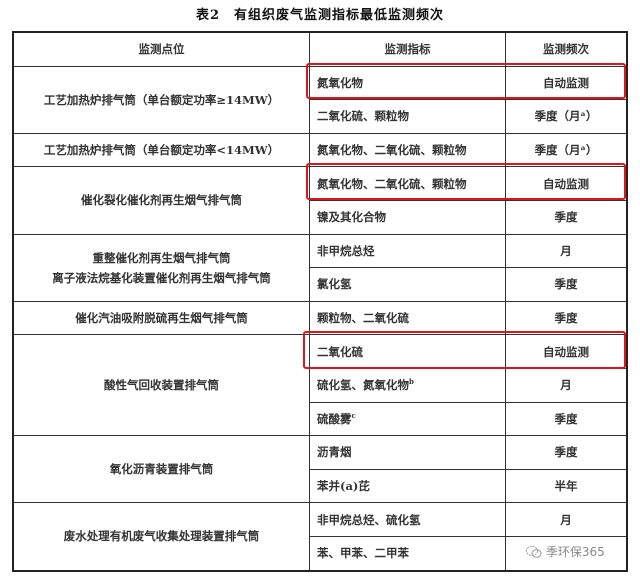 Image resolution: width=640 pixels, height=579 pixels. Describe the element at coordinates (161, 277) in the screenshot. I see `monitoring-point: 离子液法烷基化装置催化剂再生烟气排气筒` at that location.